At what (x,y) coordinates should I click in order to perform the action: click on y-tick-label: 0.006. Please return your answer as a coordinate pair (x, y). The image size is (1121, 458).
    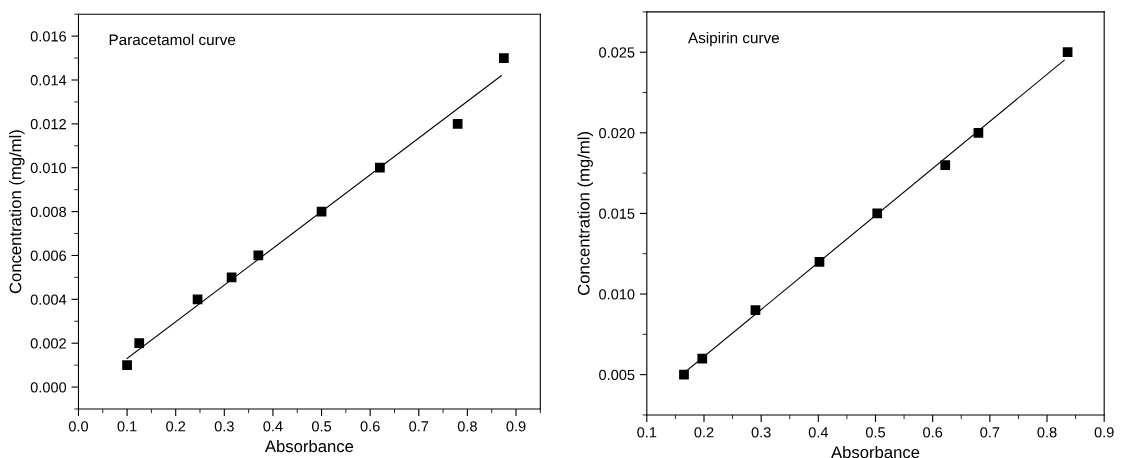
    Looking at the image, I should click on (48, 255).